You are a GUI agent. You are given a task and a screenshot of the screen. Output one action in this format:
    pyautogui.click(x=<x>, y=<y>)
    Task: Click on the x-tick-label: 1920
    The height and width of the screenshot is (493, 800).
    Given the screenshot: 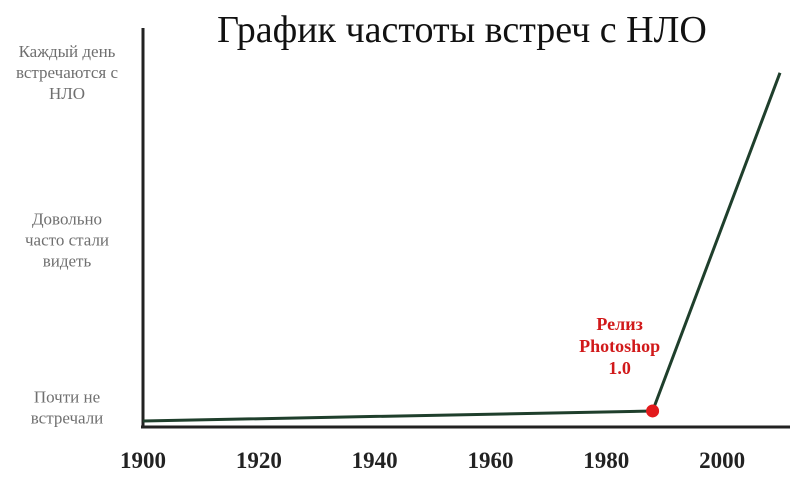 What is the action you would take?
    pyautogui.click(x=259, y=460)
    